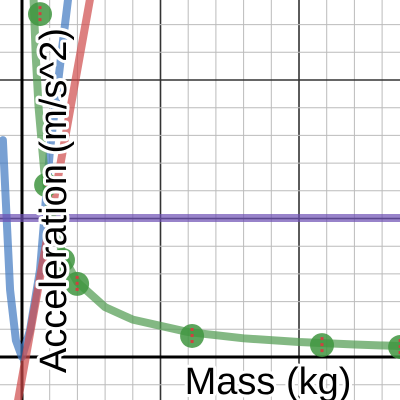  Describe the element at coordinates (268, 380) in the screenshot. I see `x-axis-label: Mass (kg)` at that location.